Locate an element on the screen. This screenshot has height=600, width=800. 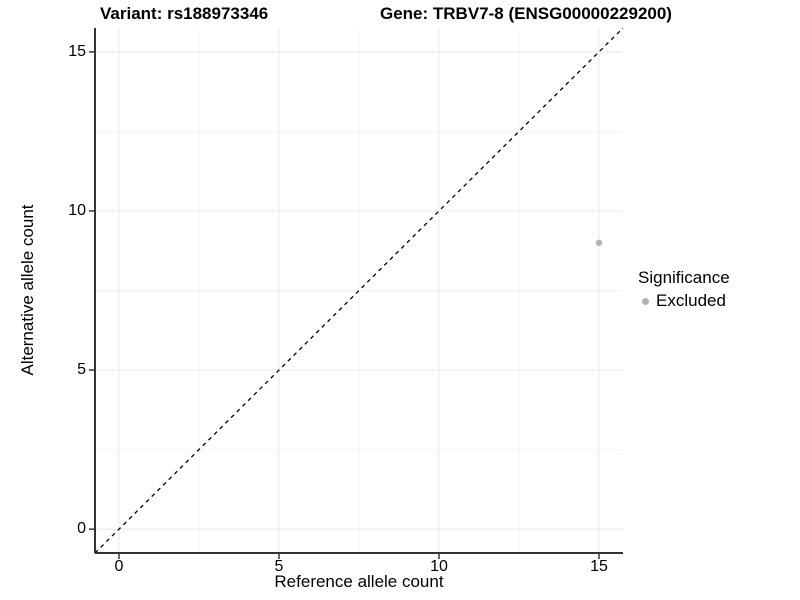
legend-item-label: Excluded is located at coordinates (691, 300).